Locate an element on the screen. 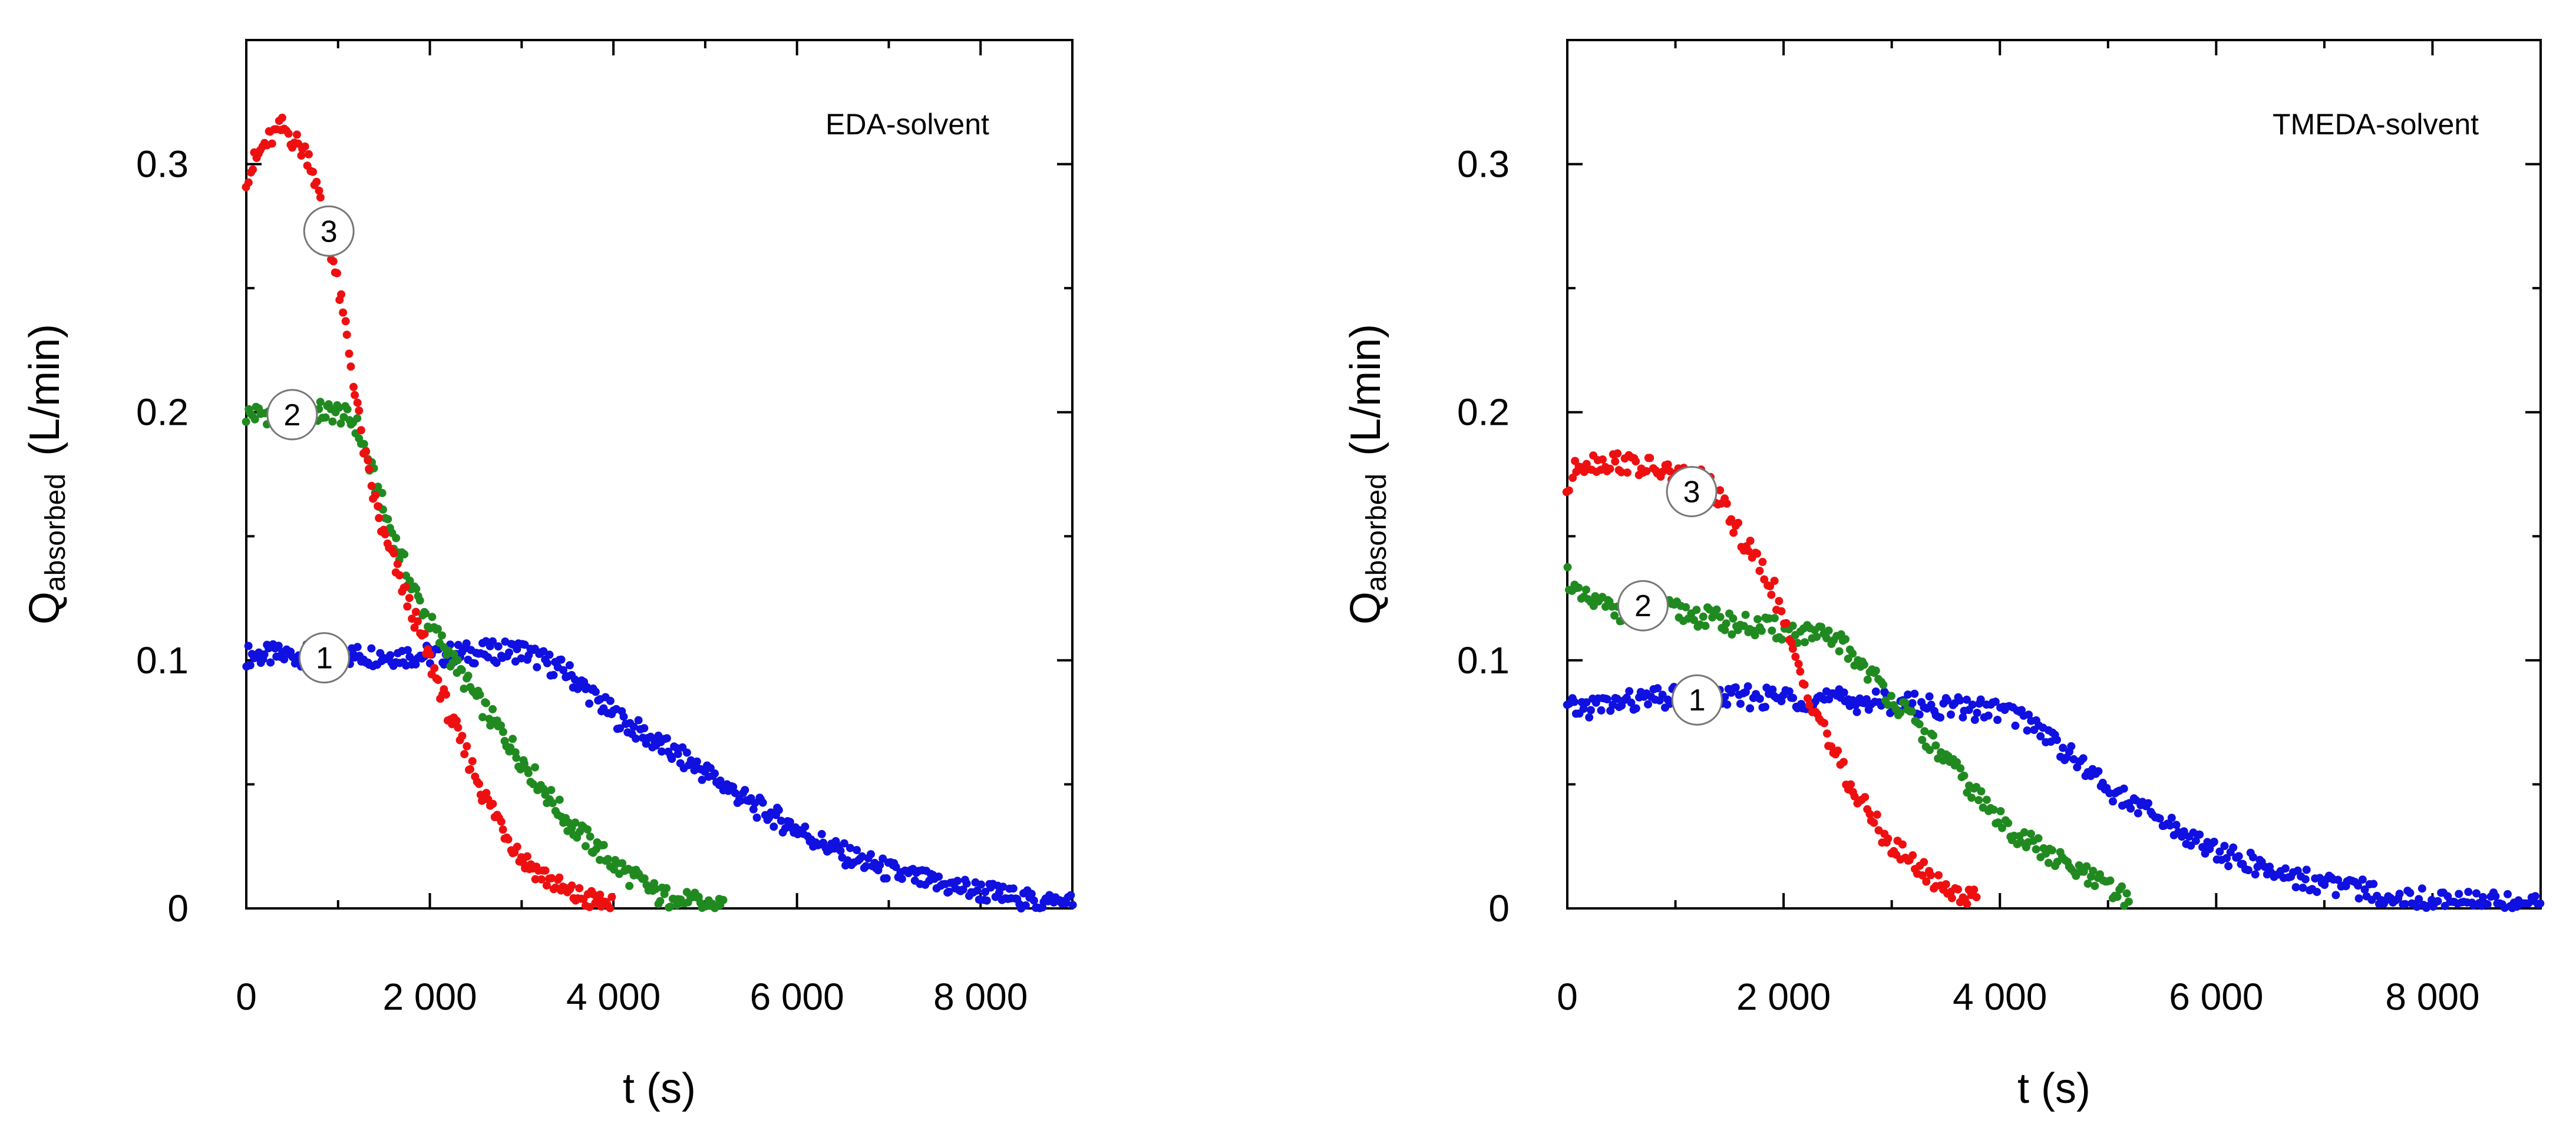 This screenshot has width=2576, height=1124. y-tick-label: 0.2 is located at coordinates (1484, 413).